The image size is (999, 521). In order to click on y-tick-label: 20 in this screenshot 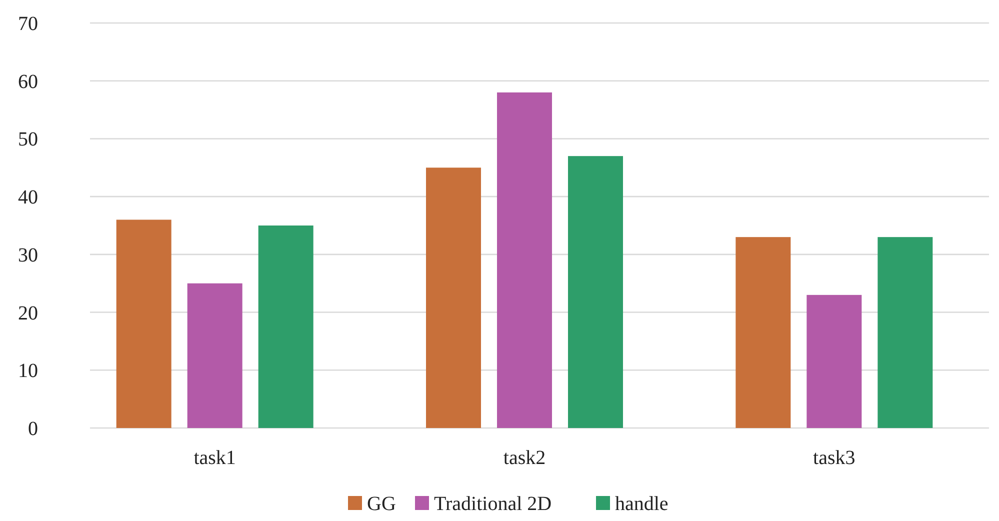, I will do `click(28, 313)`.